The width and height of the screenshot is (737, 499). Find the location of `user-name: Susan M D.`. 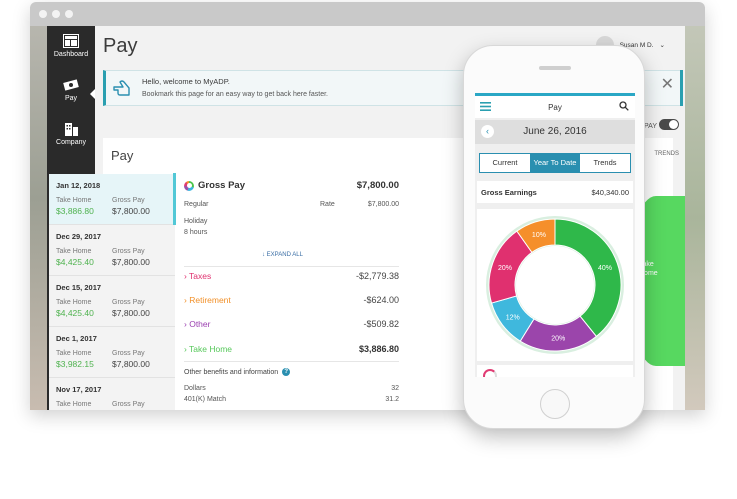

user-name: Susan M D. is located at coordinates (636, 45).